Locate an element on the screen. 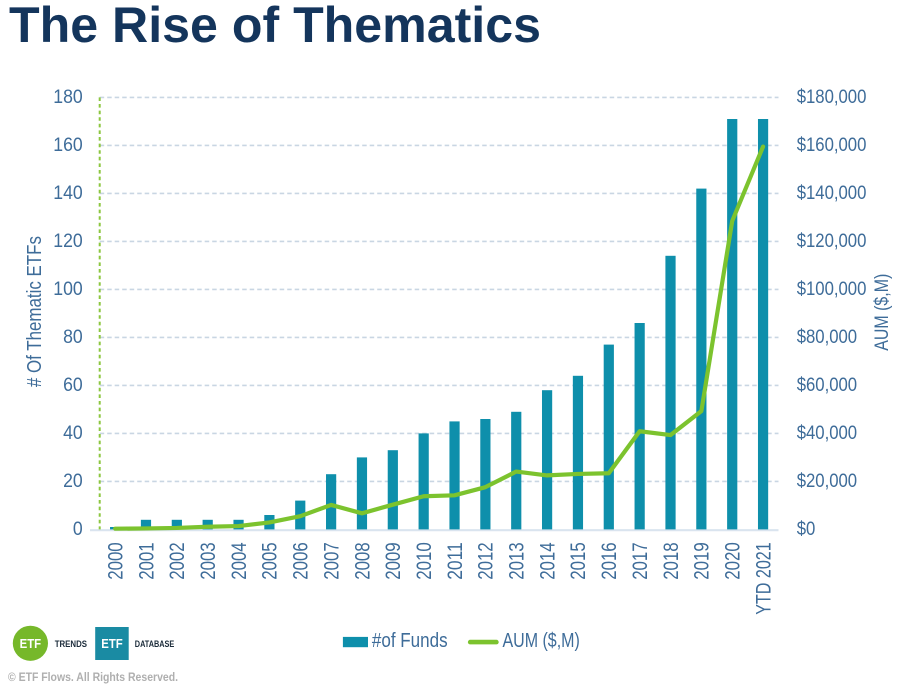  svg-text: 140 is located at coordinates (67, 193).